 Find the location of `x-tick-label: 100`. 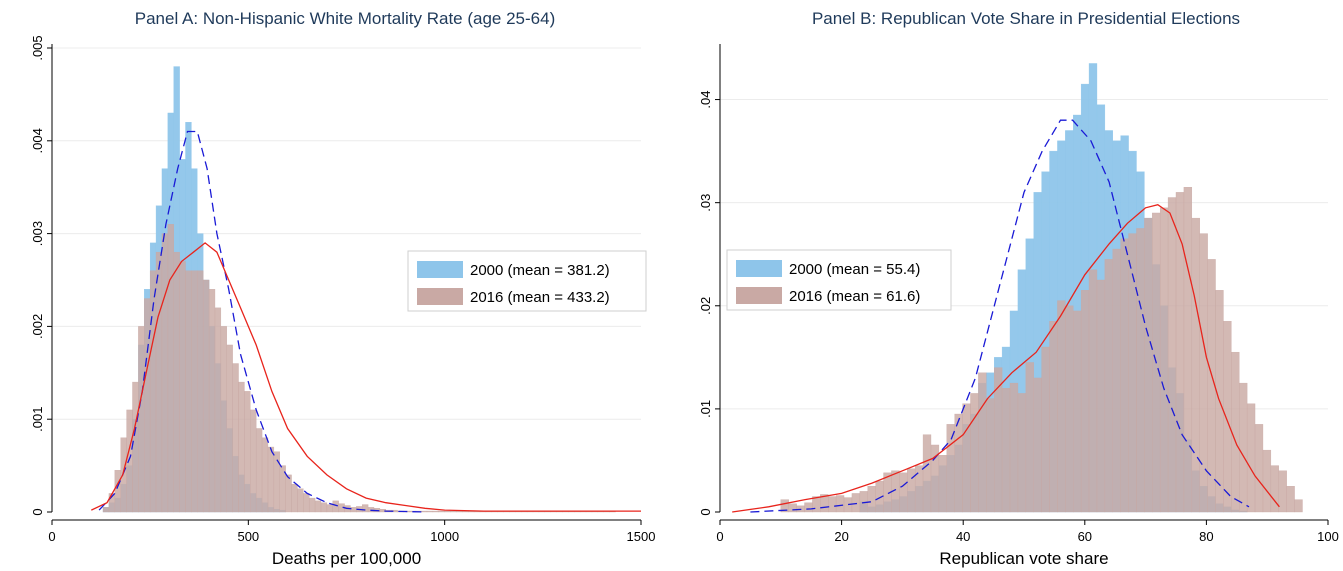

x-tick-label: 100 is located at coordinates (1328, 536).